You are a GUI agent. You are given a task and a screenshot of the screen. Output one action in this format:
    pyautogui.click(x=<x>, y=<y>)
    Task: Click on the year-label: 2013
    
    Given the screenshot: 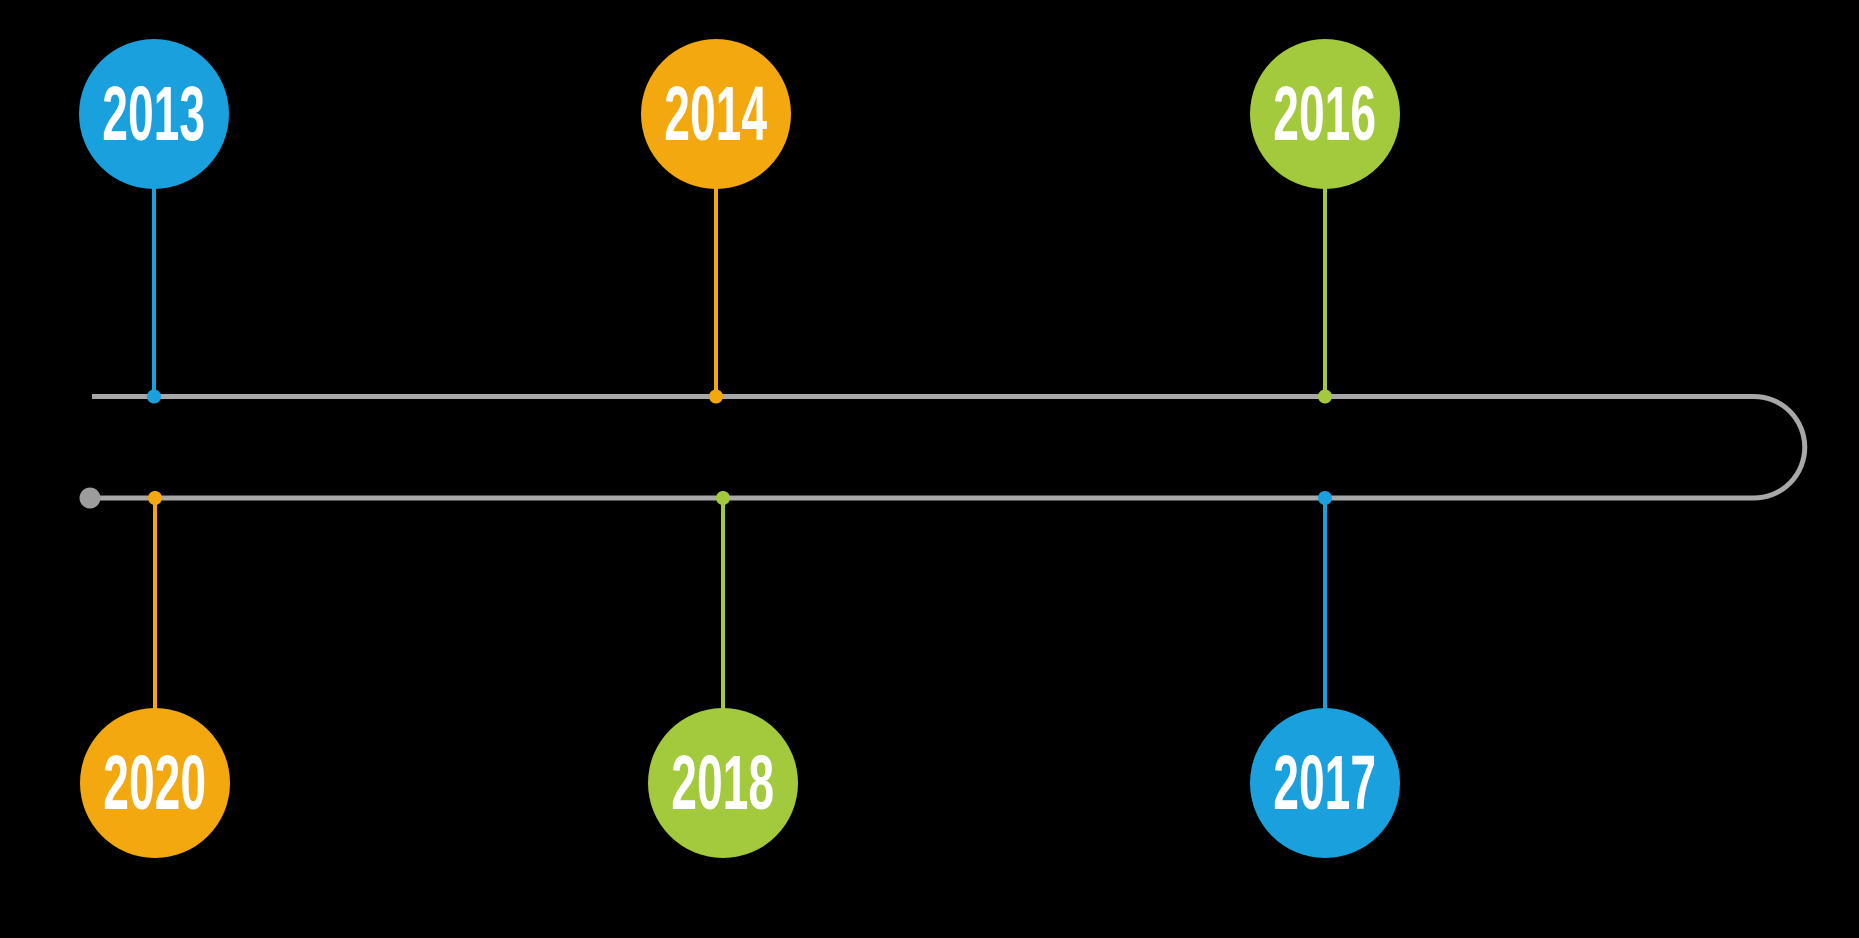 What is the action you would take?
    pyautogui.click(x=154, y=113)
    